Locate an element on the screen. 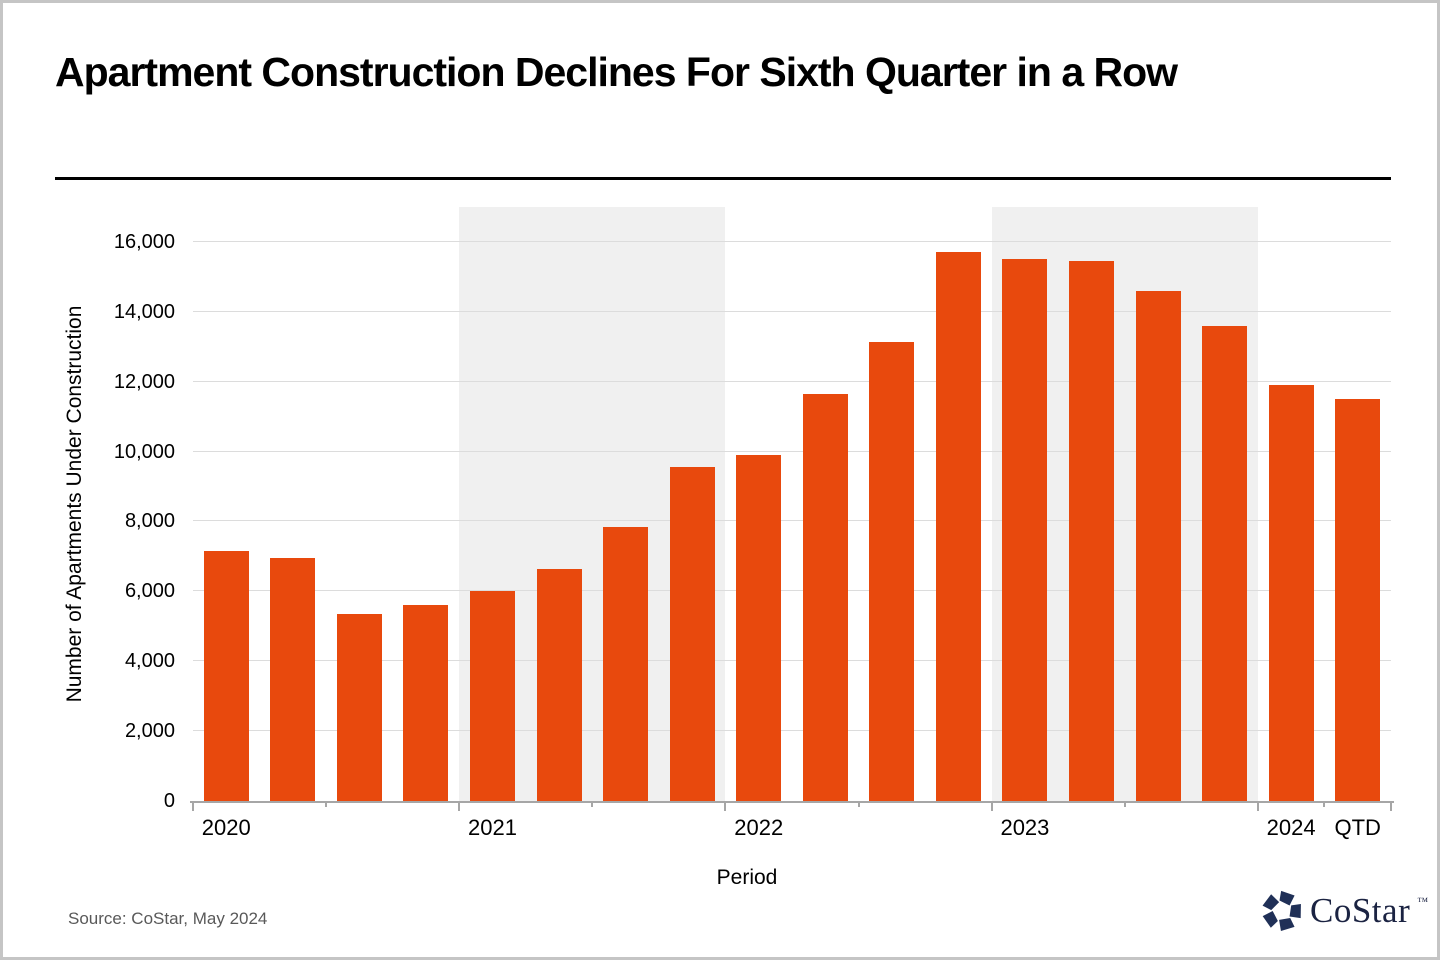 This screenshot has width=1440, height=960. x-axis-line is located at coordinates (792, 802).